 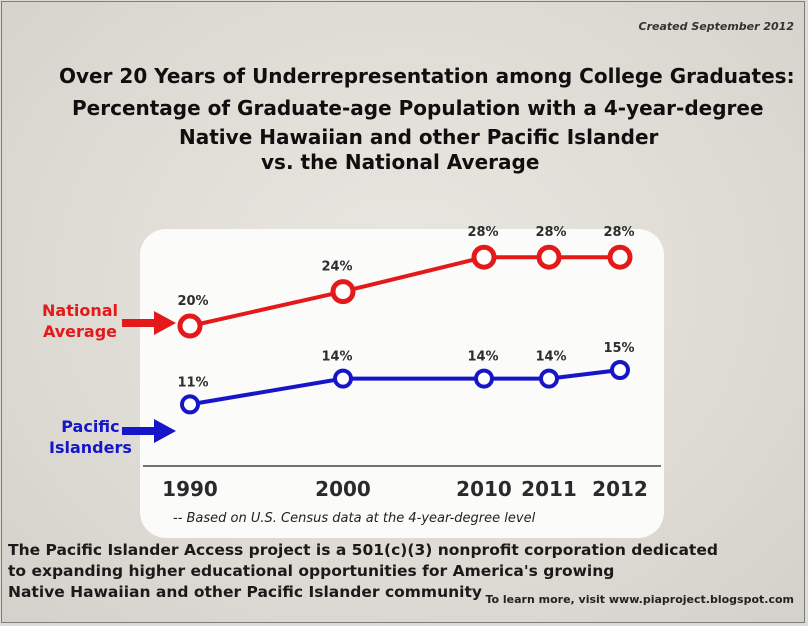 I want to click on national-label-line-1: National, so click(x=80, y=310).